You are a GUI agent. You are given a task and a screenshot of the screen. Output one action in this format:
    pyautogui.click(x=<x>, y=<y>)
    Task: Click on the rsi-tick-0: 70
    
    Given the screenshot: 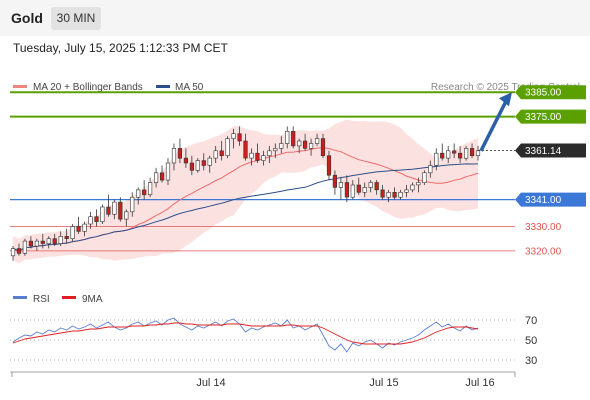 What is the action you would take?
    pyautogui.click(x=531, y=321)
    